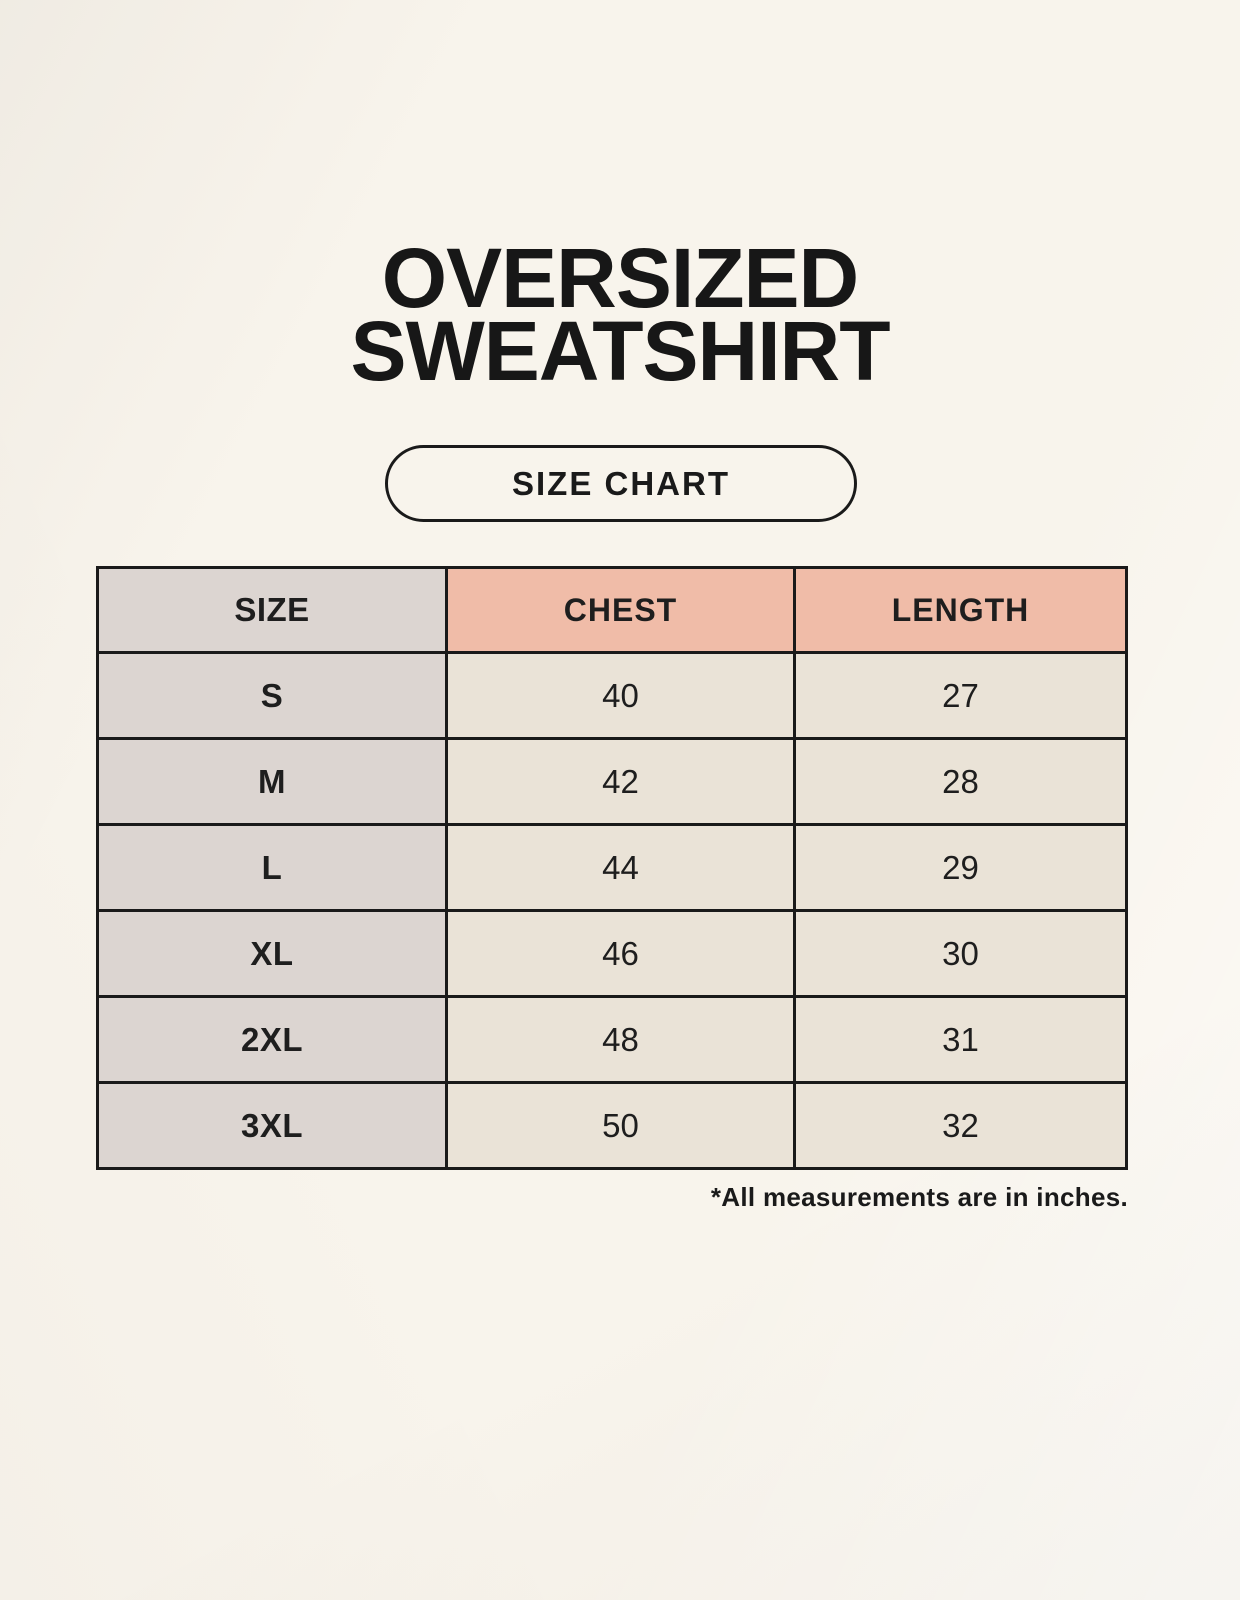 The image size is (1240, 1600). What do you see at coordinates (272, 695) in the screenshot?
I see `size-label-s: S` at bounding box center [272, 695].